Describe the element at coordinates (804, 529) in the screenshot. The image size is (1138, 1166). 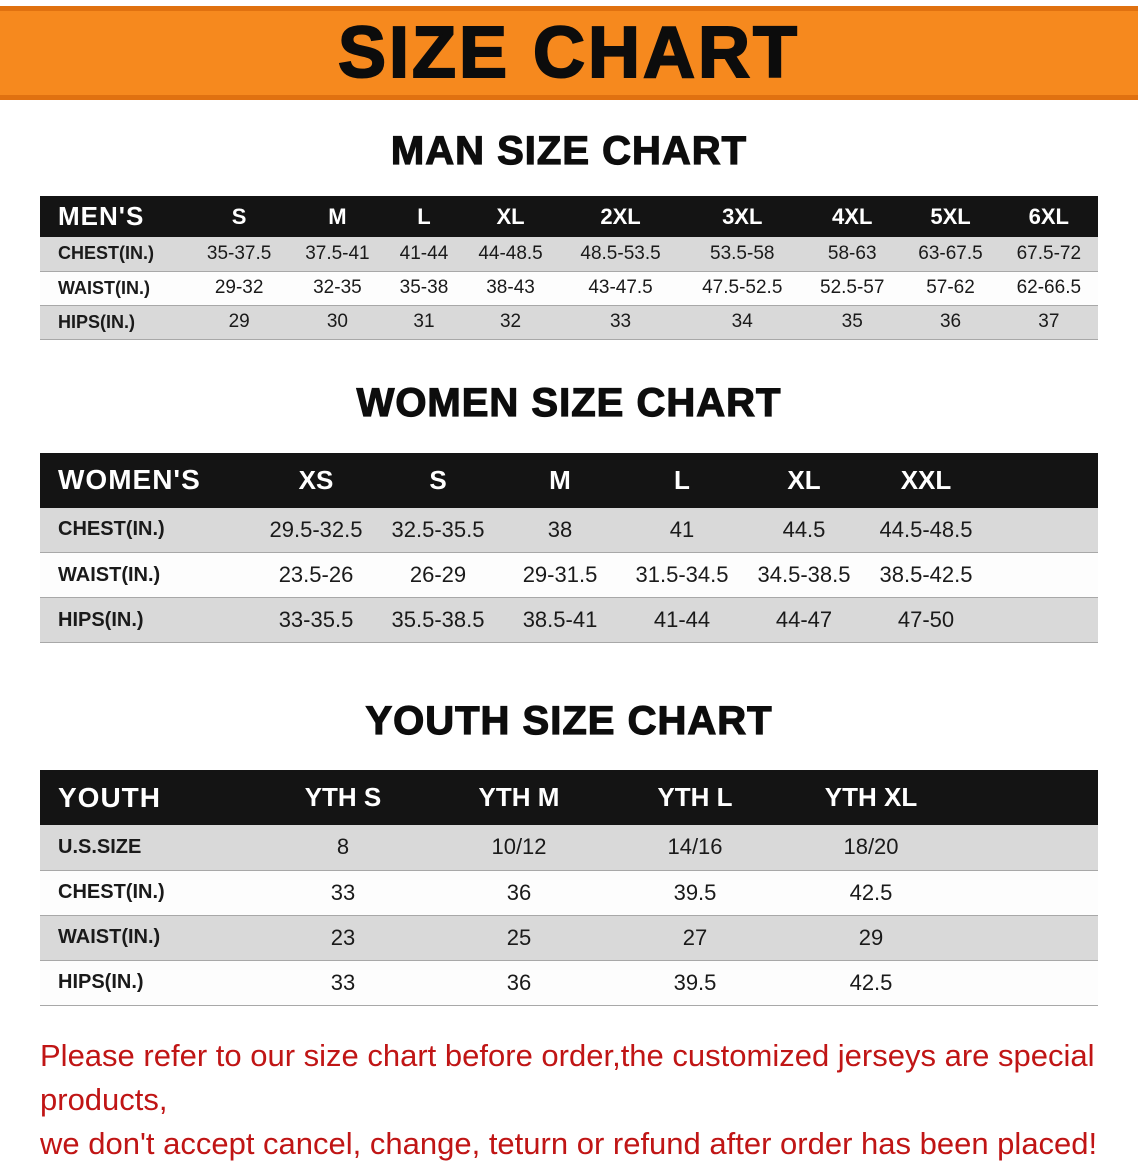
I see `size-value-cell: 44.5` at that location.